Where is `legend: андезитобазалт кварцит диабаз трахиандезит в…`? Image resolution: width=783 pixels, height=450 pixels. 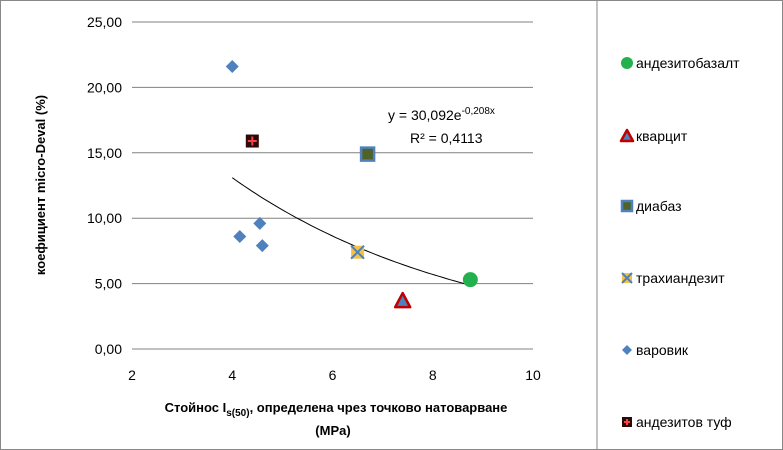
legend: андезитобазалт кварцит диабаз трахиандезит в… is located at coordinates (679, 242).